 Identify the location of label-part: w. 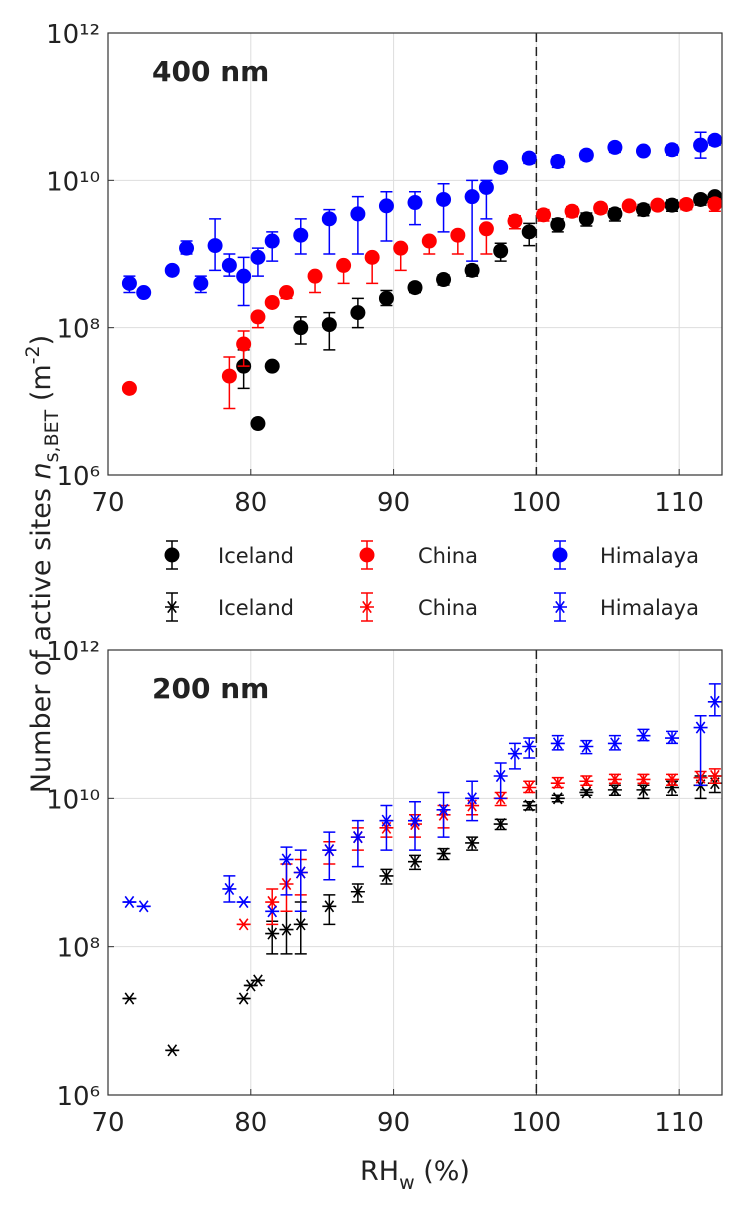
(407, 1183).